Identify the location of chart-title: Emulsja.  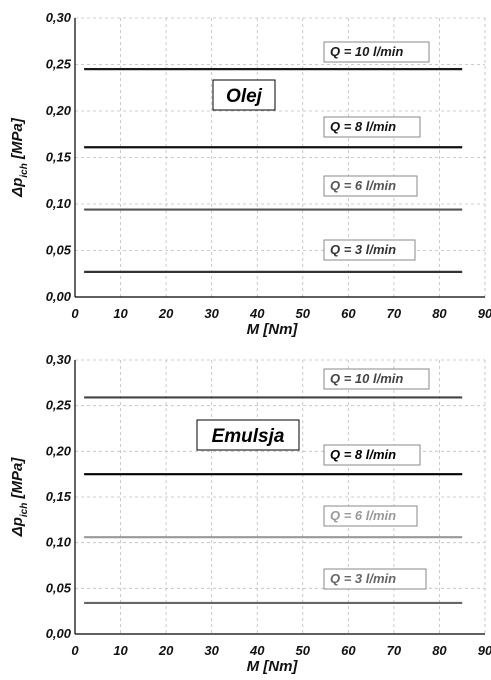
(248, 436).